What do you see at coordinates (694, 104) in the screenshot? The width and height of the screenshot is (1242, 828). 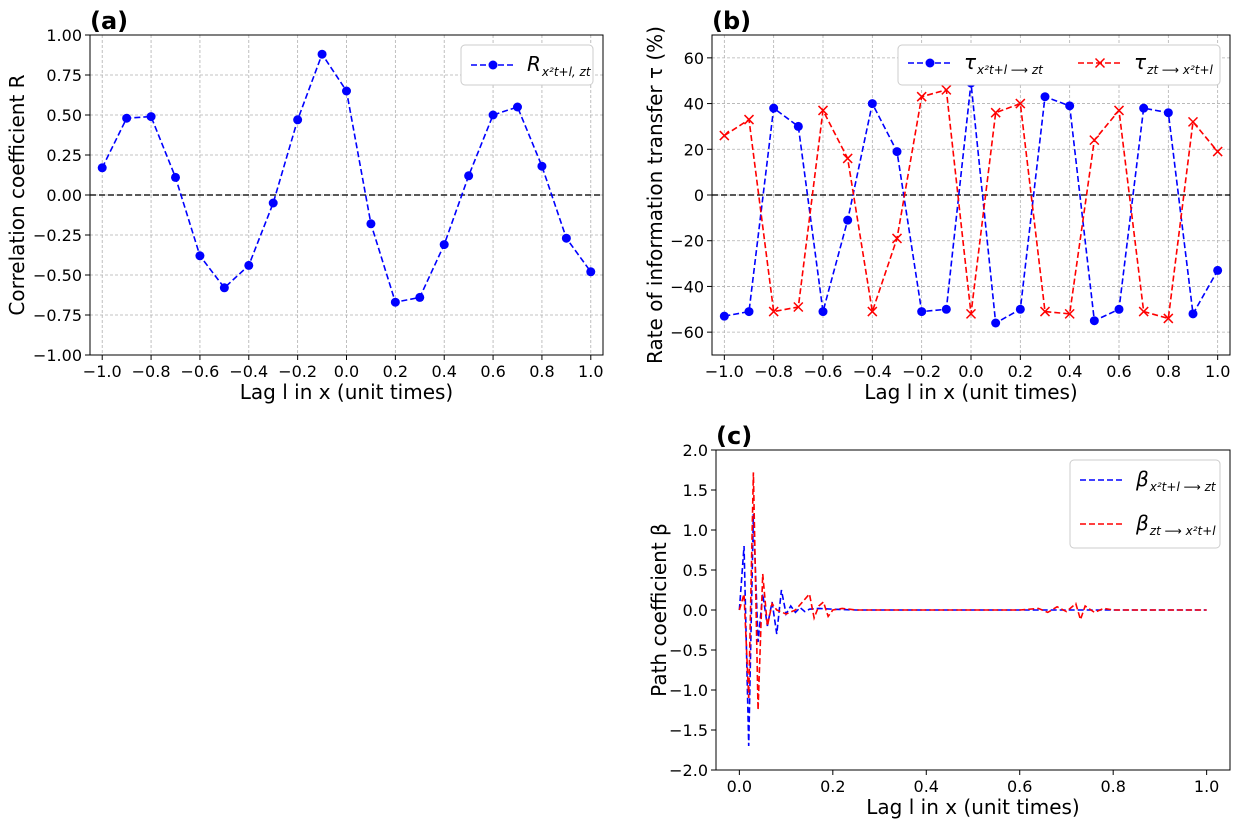 I see `y-tick-label: 40` at bounding box center [694, 104].